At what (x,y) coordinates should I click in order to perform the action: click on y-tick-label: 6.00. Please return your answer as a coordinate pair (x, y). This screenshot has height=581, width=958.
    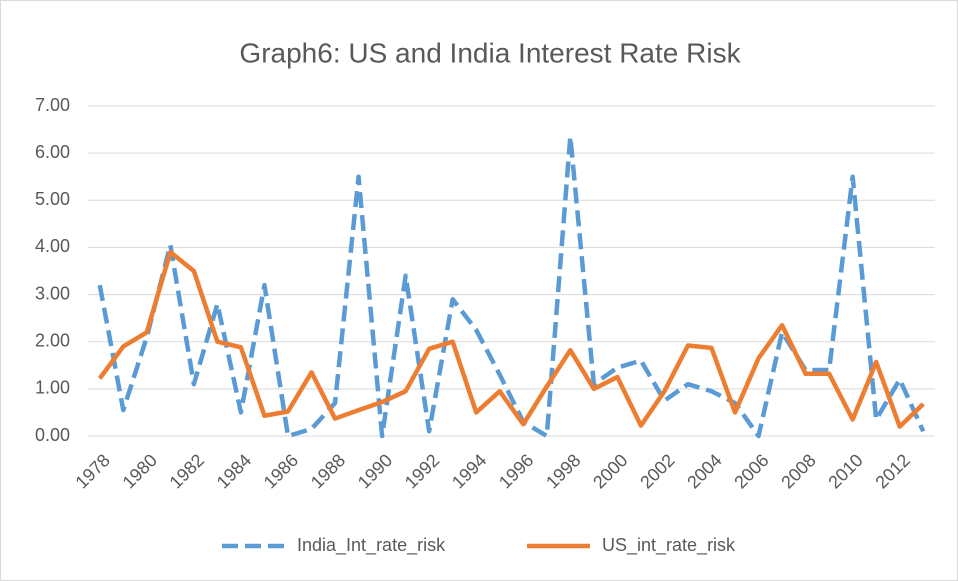
    Looking at the image, I should click on (52, 152).